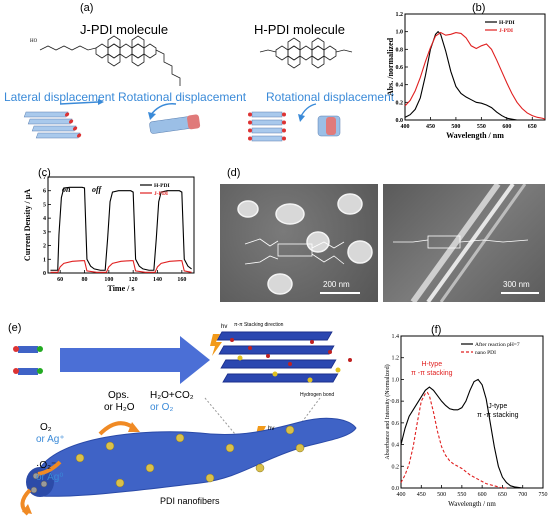  I want to click on legend-label-c-0: H-PDI, so click(162, 186).